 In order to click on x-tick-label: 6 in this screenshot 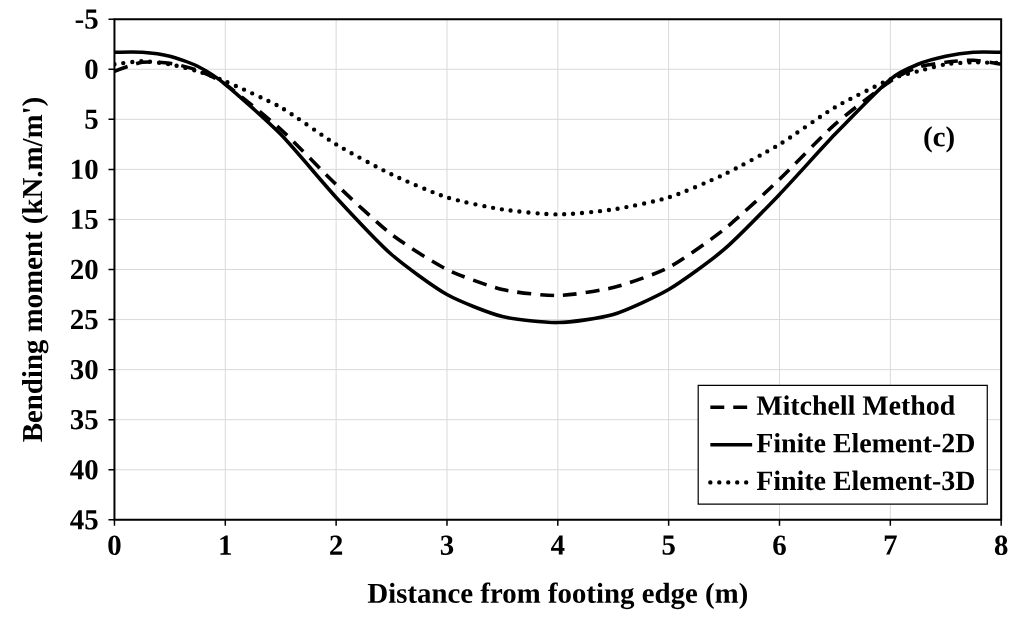, I will do `click(779, 545)`.